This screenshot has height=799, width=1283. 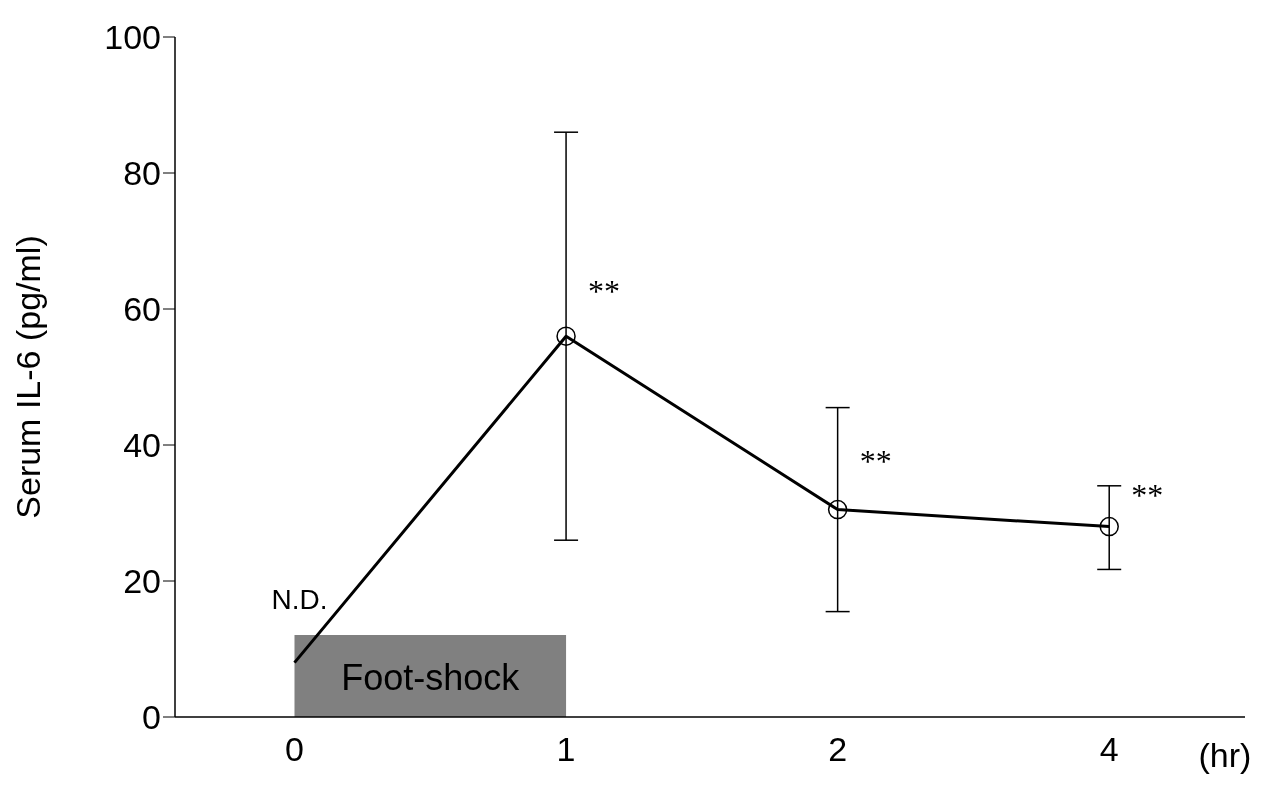 I want to click on x-axis-title: (hr), so click(x=1225, y=755).